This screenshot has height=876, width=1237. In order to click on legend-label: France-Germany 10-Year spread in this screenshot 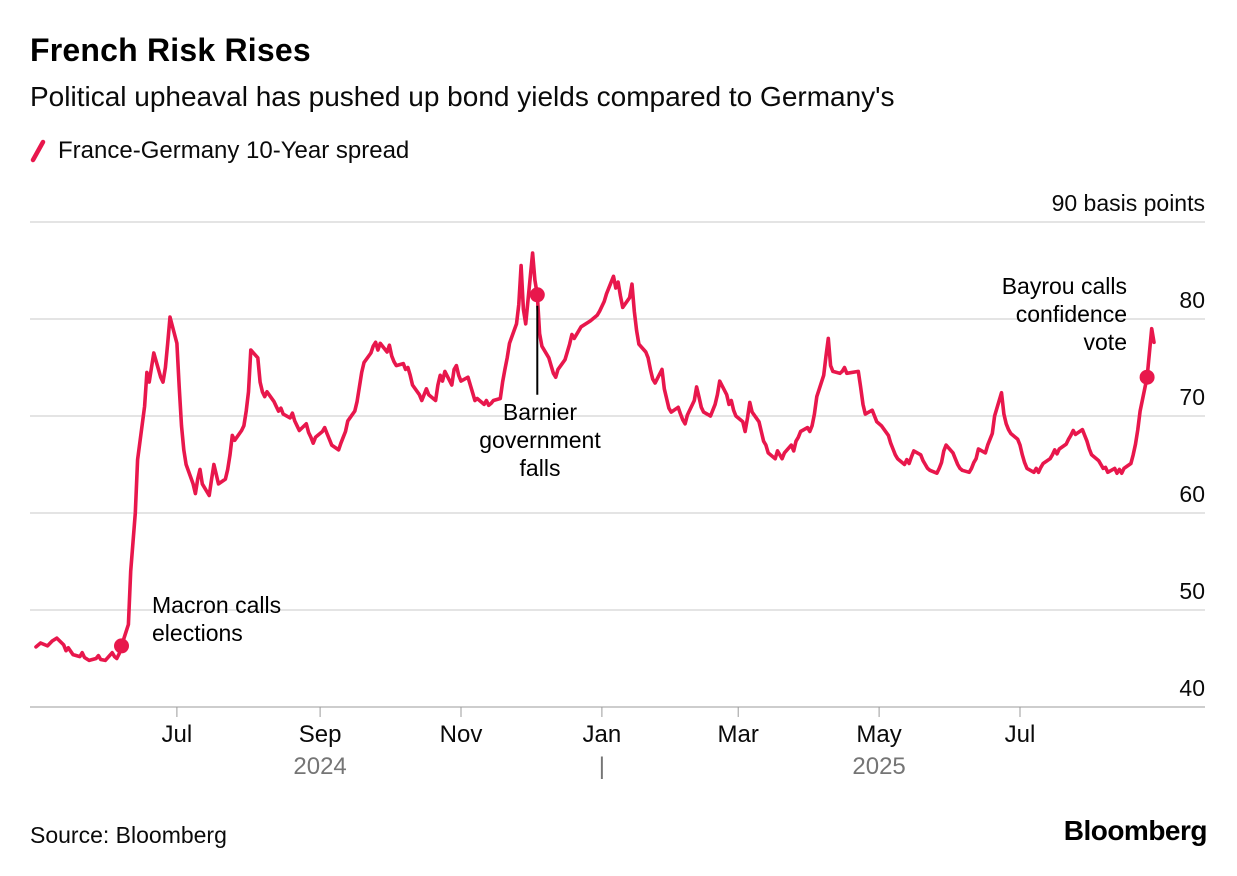, I will do `click(234, 150)`.